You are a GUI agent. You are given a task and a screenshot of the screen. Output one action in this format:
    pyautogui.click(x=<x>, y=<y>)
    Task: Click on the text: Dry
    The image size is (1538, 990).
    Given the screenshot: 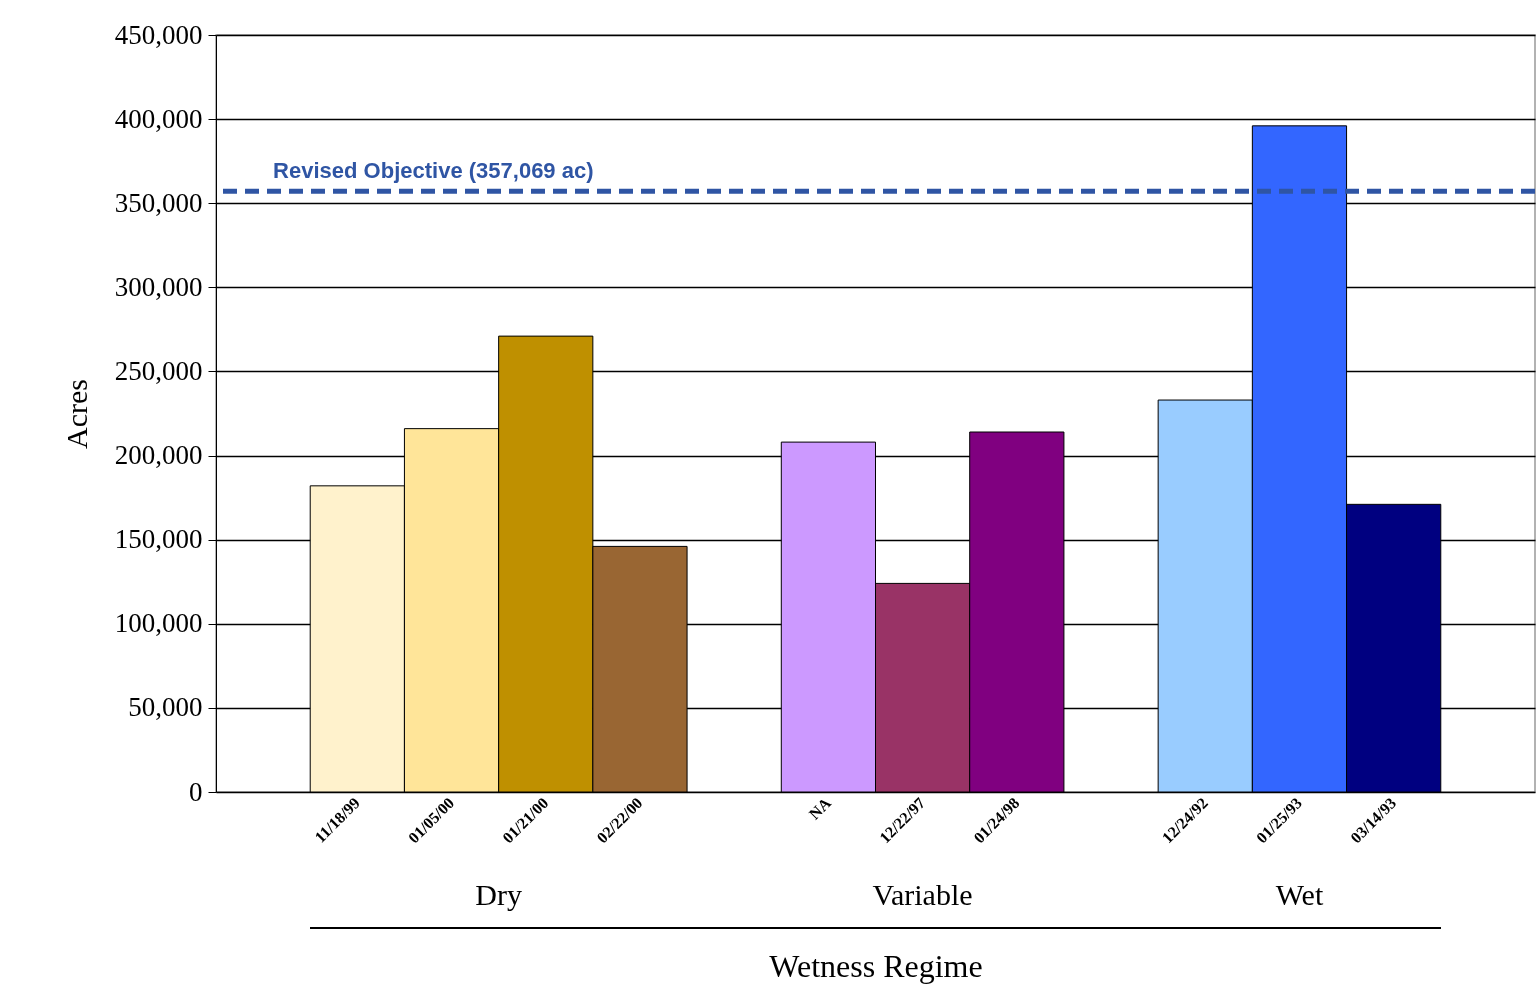 What is the action you would take?
    pyautogui.click(x=498, y=895)
    